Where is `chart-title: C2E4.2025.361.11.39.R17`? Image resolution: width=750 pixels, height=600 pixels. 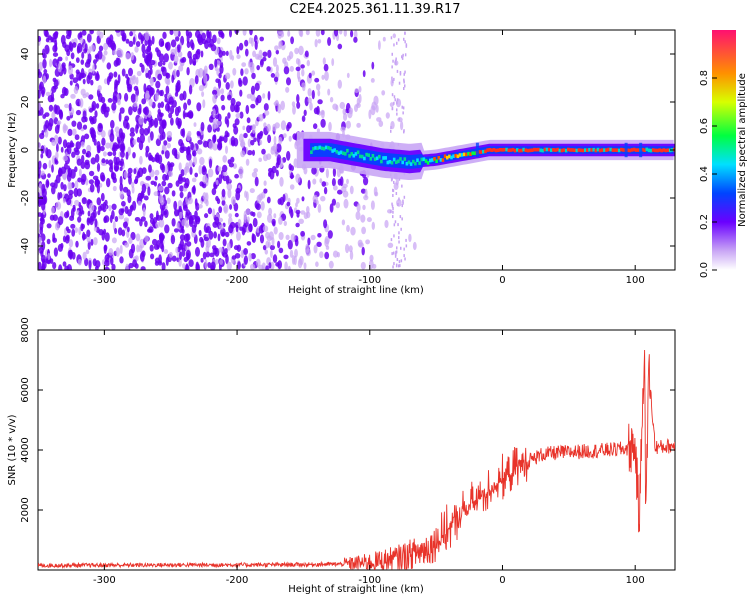
chart-title: C2E4.2025.361.11.39.R17 is located at coordinates (375, 9).